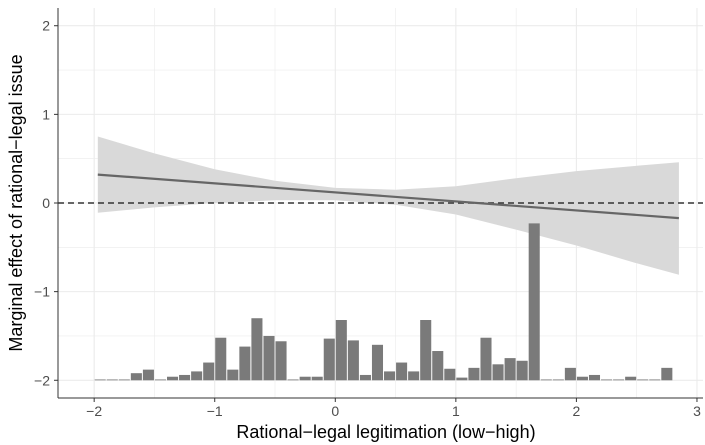 This screenshot has height=445, width=705. Describe the element at coordinates (697, 411) in the screenshot. I see `x-tick-label: 3` at that location.